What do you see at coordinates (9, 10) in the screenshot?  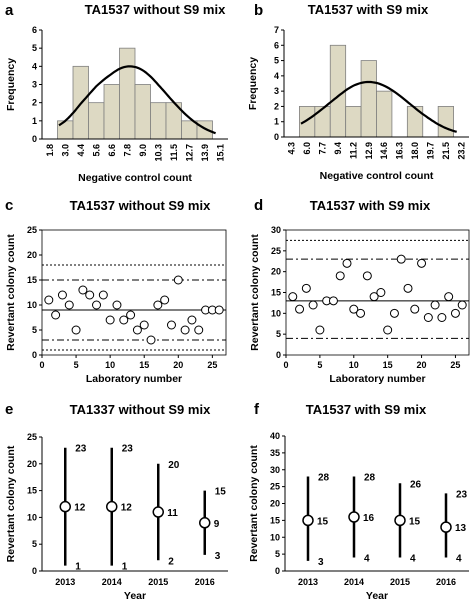 I see `panel-letter-a: a` at bounding box center [9, 10].